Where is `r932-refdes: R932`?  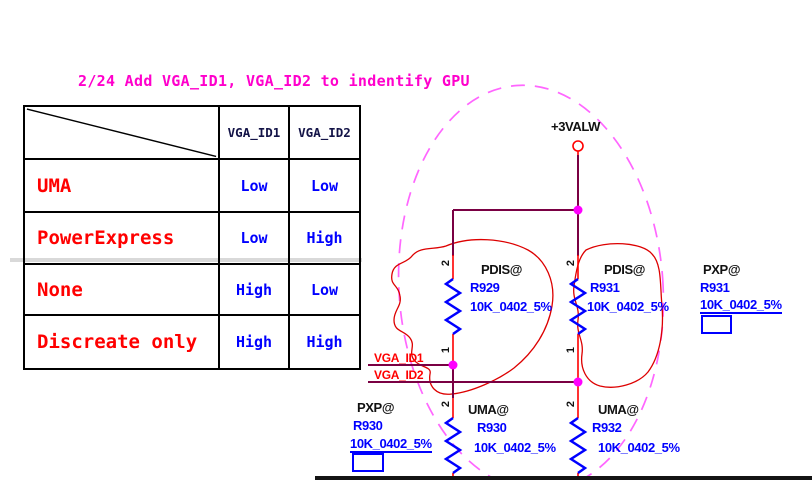
r932-refdes: R932 is located at coordinates (607, 427).